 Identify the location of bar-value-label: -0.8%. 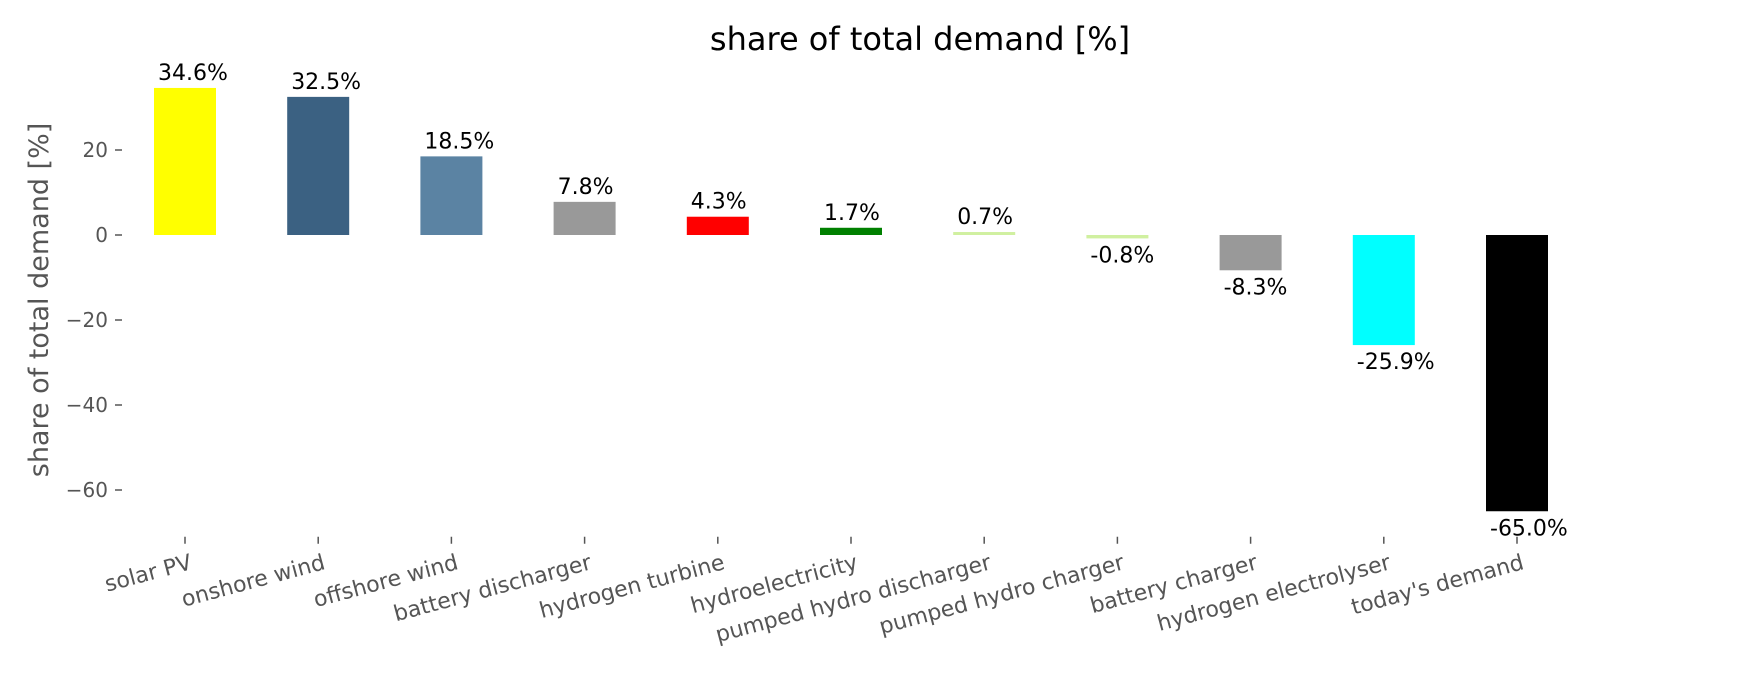
(1122, 255).